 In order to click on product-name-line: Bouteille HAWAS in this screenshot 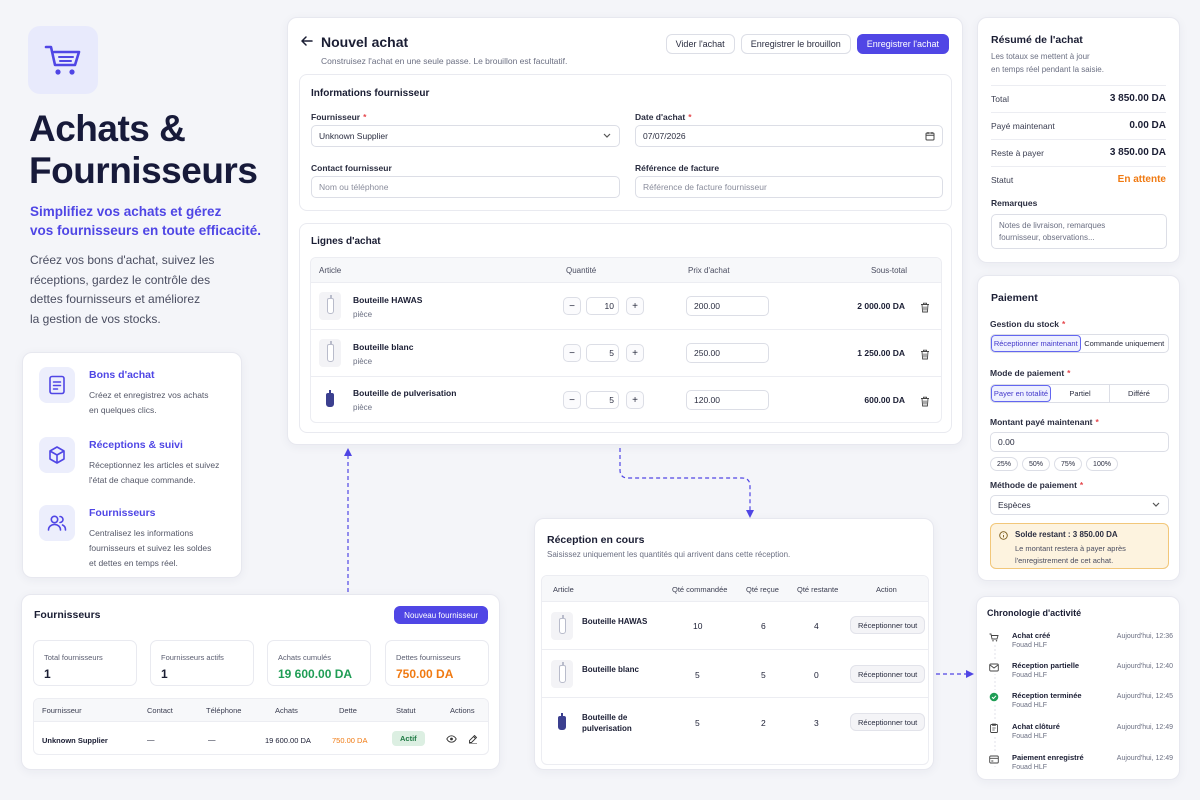, I will do `click(615, 621)`.